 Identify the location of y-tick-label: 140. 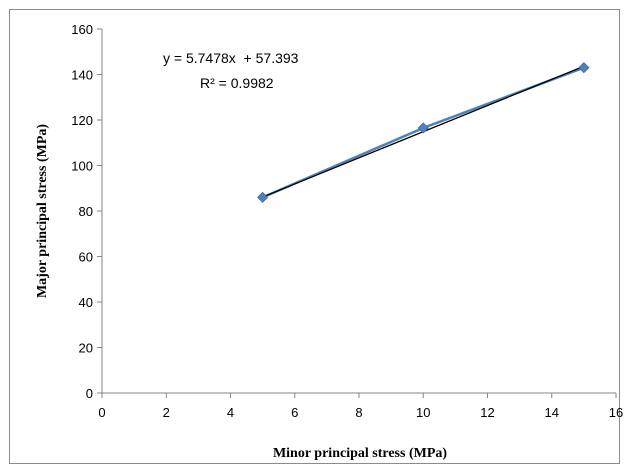
(82, 75).